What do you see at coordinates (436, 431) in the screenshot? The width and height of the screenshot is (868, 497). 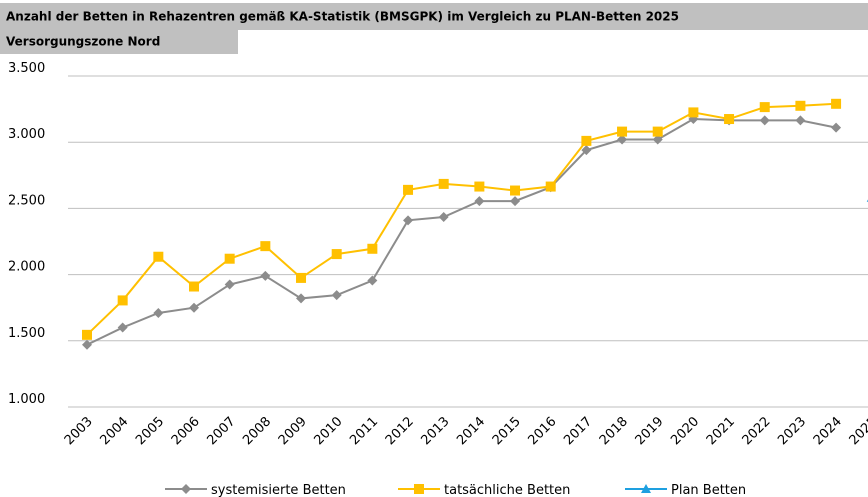 I see `x-tick-label: 2013` at bounding box center [436, 431].